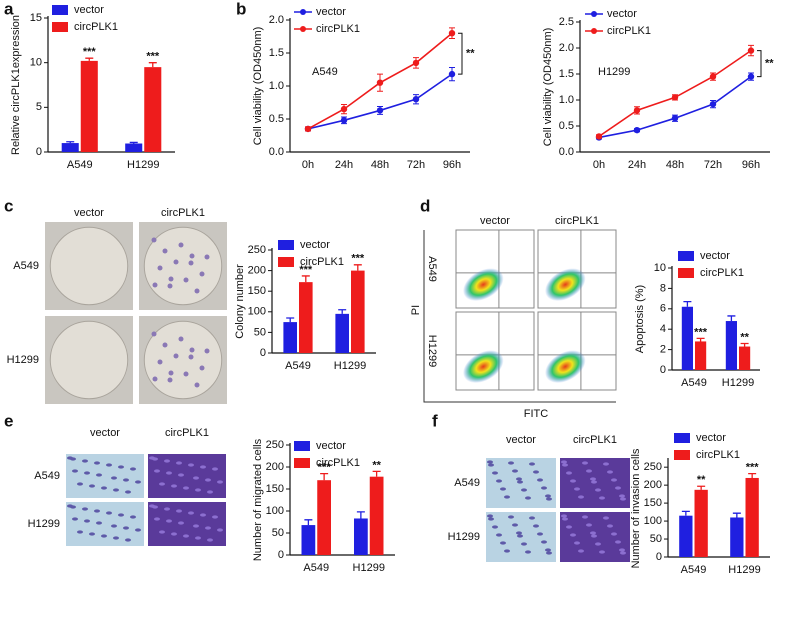 This screenshot has height=637, width=800. Describe the element at coordinates (701, 480) in the screenshot. I see `significance: **` at that location.